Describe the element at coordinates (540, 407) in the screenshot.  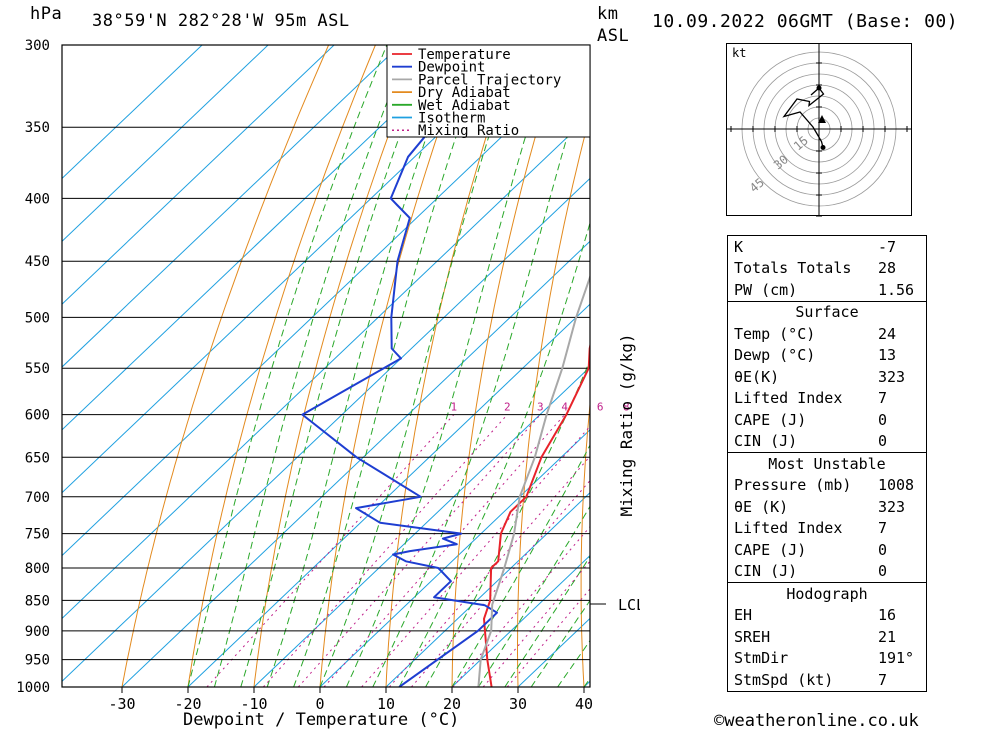
I see `mixing-ratio-label: 3` at that location.